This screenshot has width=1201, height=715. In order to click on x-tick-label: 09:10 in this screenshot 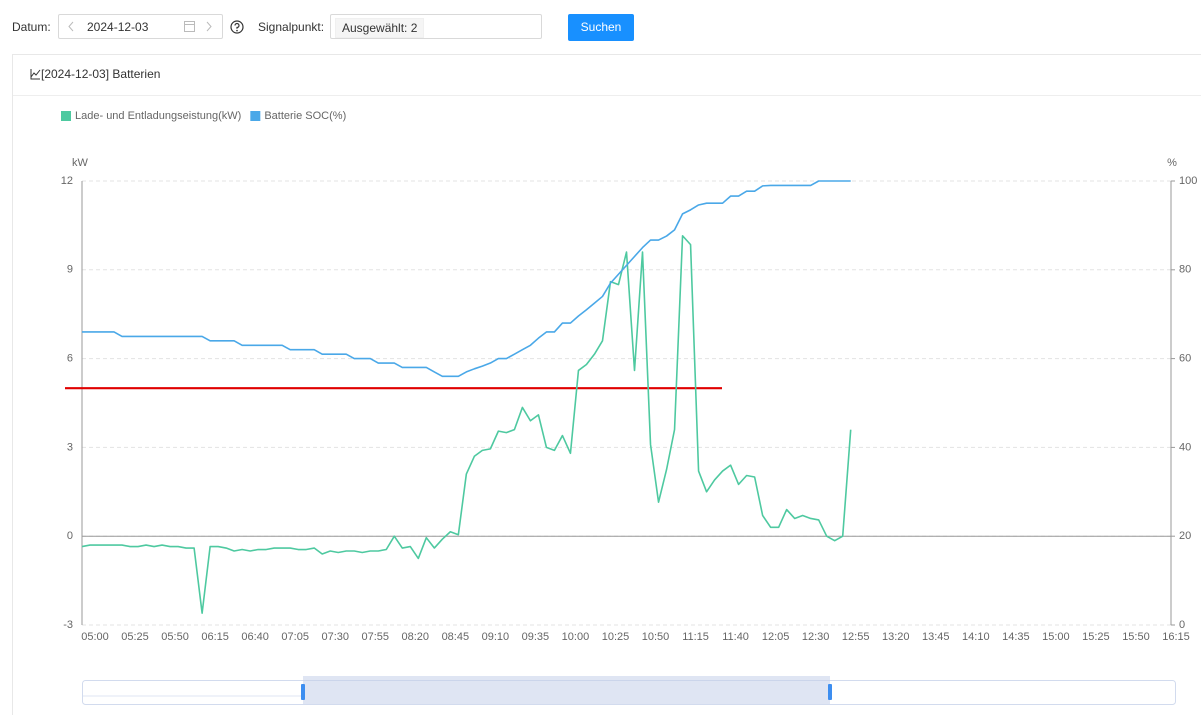, I will do `click(496, 637)`.